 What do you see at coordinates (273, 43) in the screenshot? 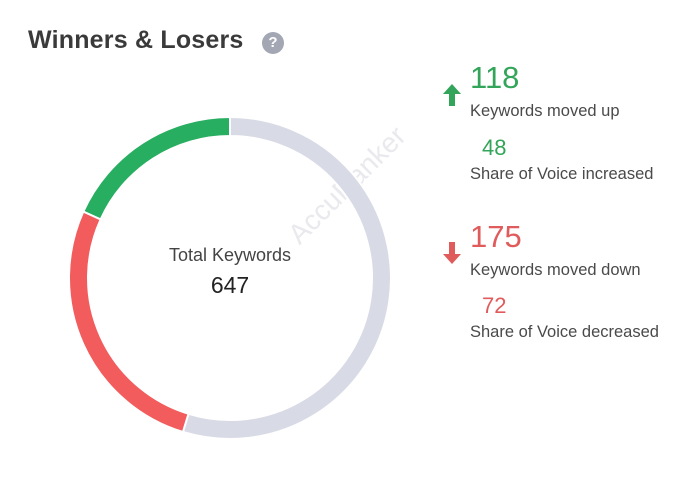
I see `help-icon: ?` at bounding box center [273, 43].